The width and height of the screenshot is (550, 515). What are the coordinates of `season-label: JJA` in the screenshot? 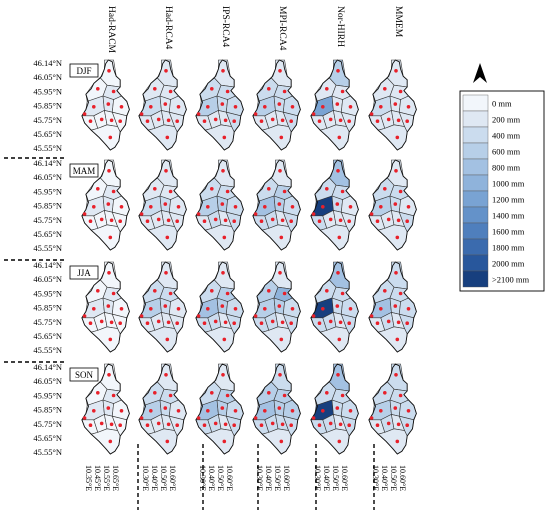 It's located at (84, 273).